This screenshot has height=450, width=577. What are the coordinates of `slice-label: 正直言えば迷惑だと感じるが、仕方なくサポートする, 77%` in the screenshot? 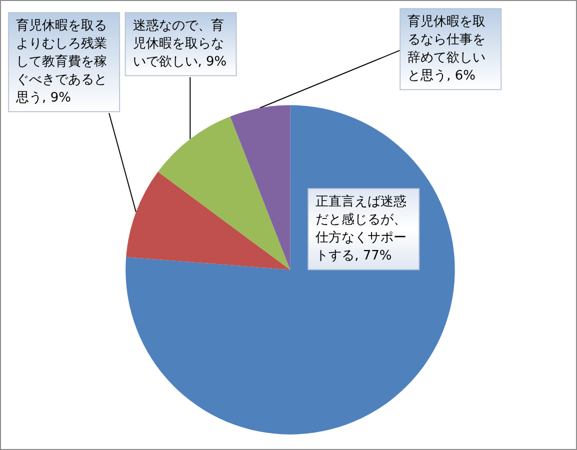 It's located at (360, 229).